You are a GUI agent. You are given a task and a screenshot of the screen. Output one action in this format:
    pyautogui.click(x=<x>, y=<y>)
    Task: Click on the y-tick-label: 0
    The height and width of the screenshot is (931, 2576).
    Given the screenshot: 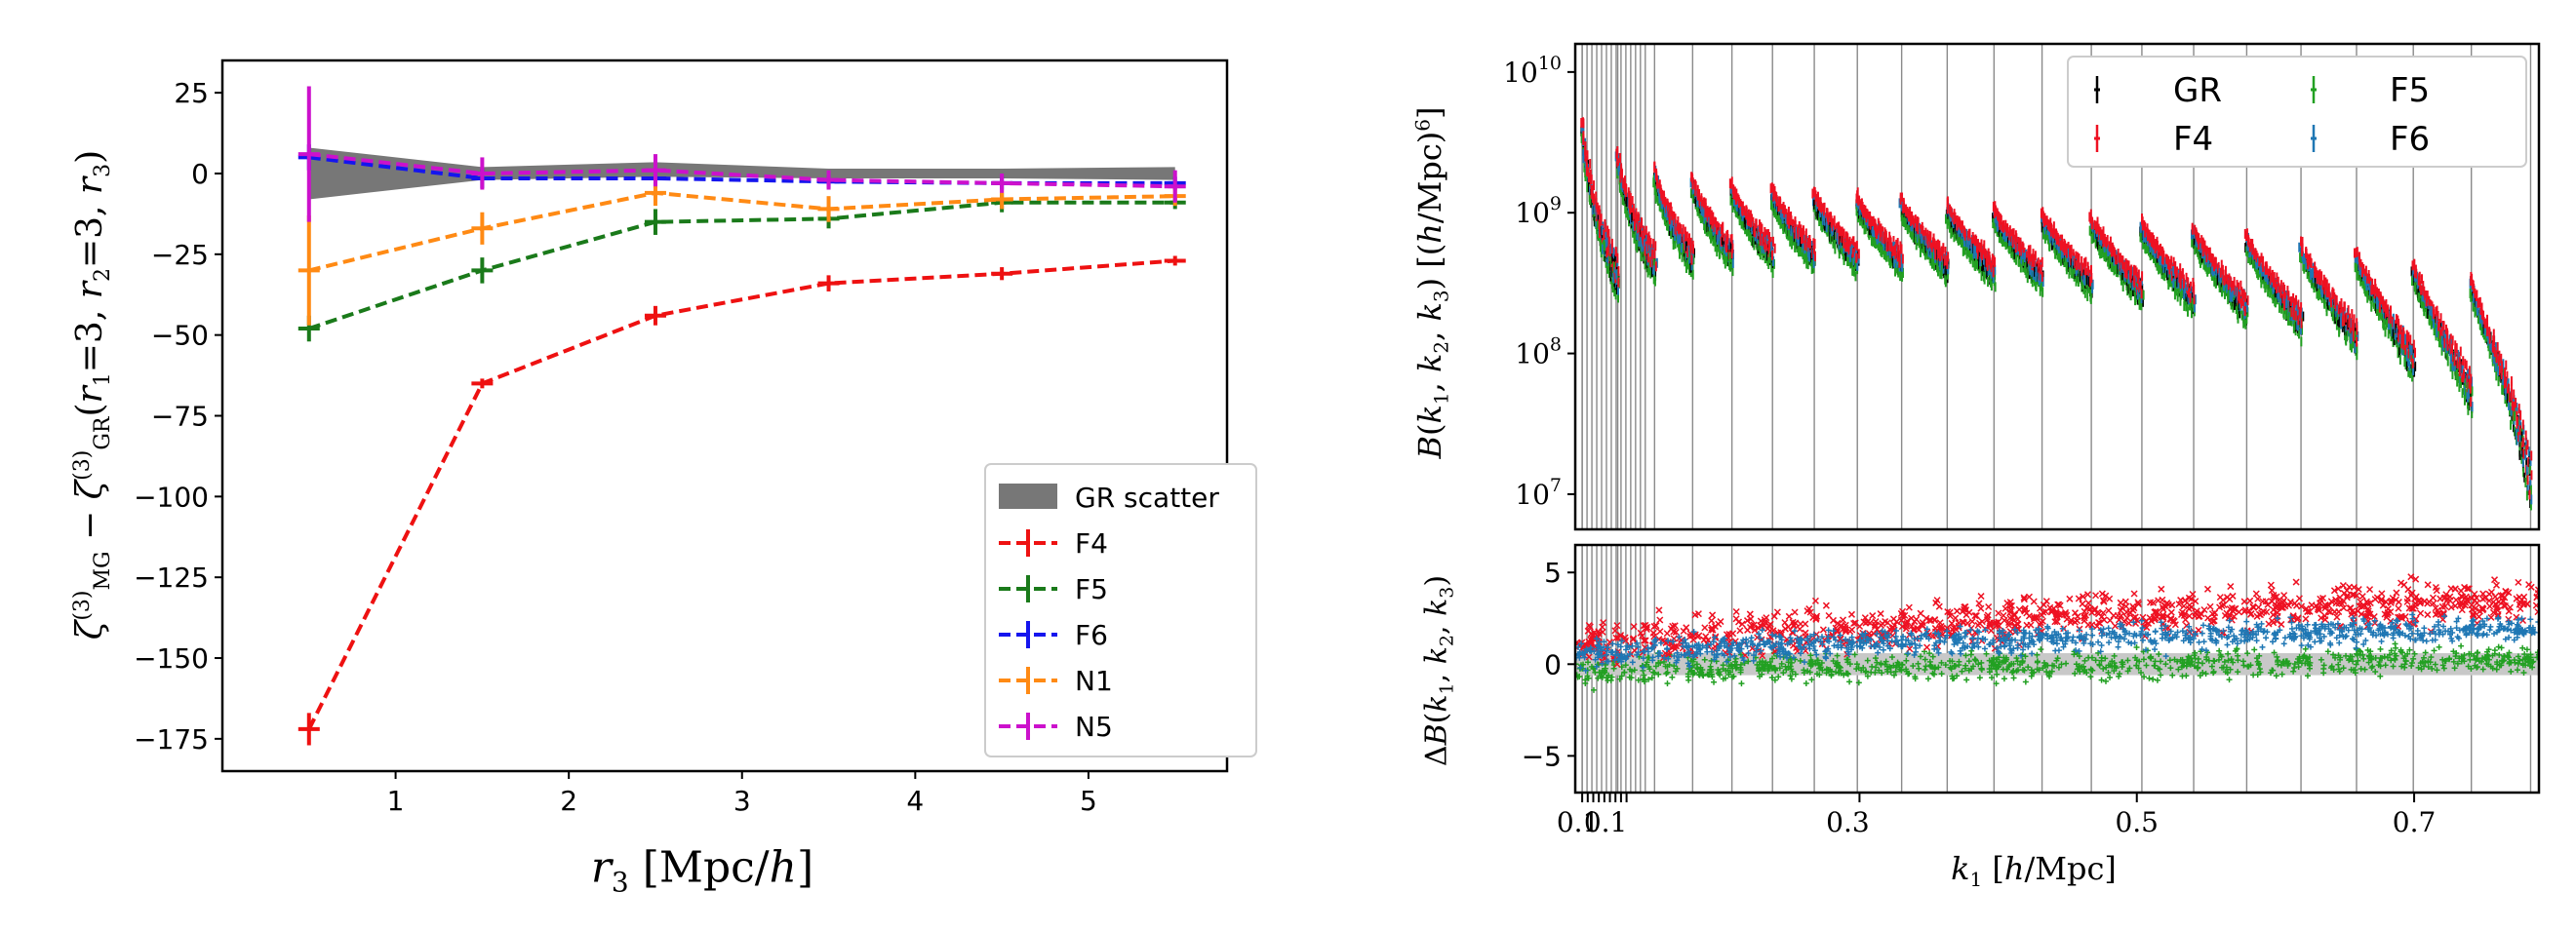 What is the action you would take?
    pyautogui.click(x=200, y=174)
    